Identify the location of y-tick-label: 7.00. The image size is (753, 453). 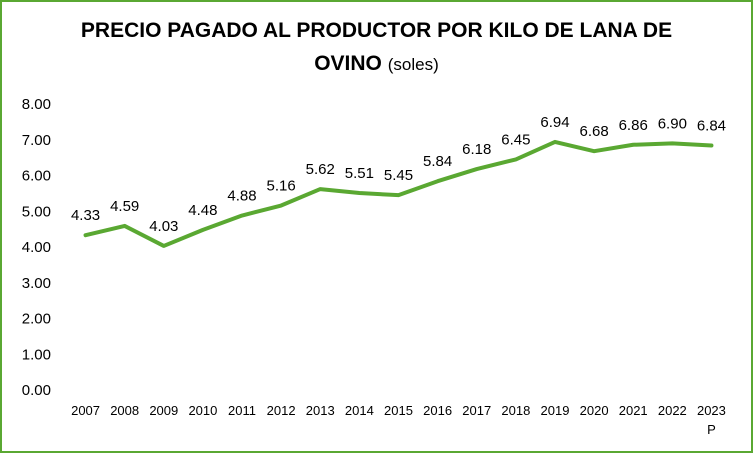
(36, 140).